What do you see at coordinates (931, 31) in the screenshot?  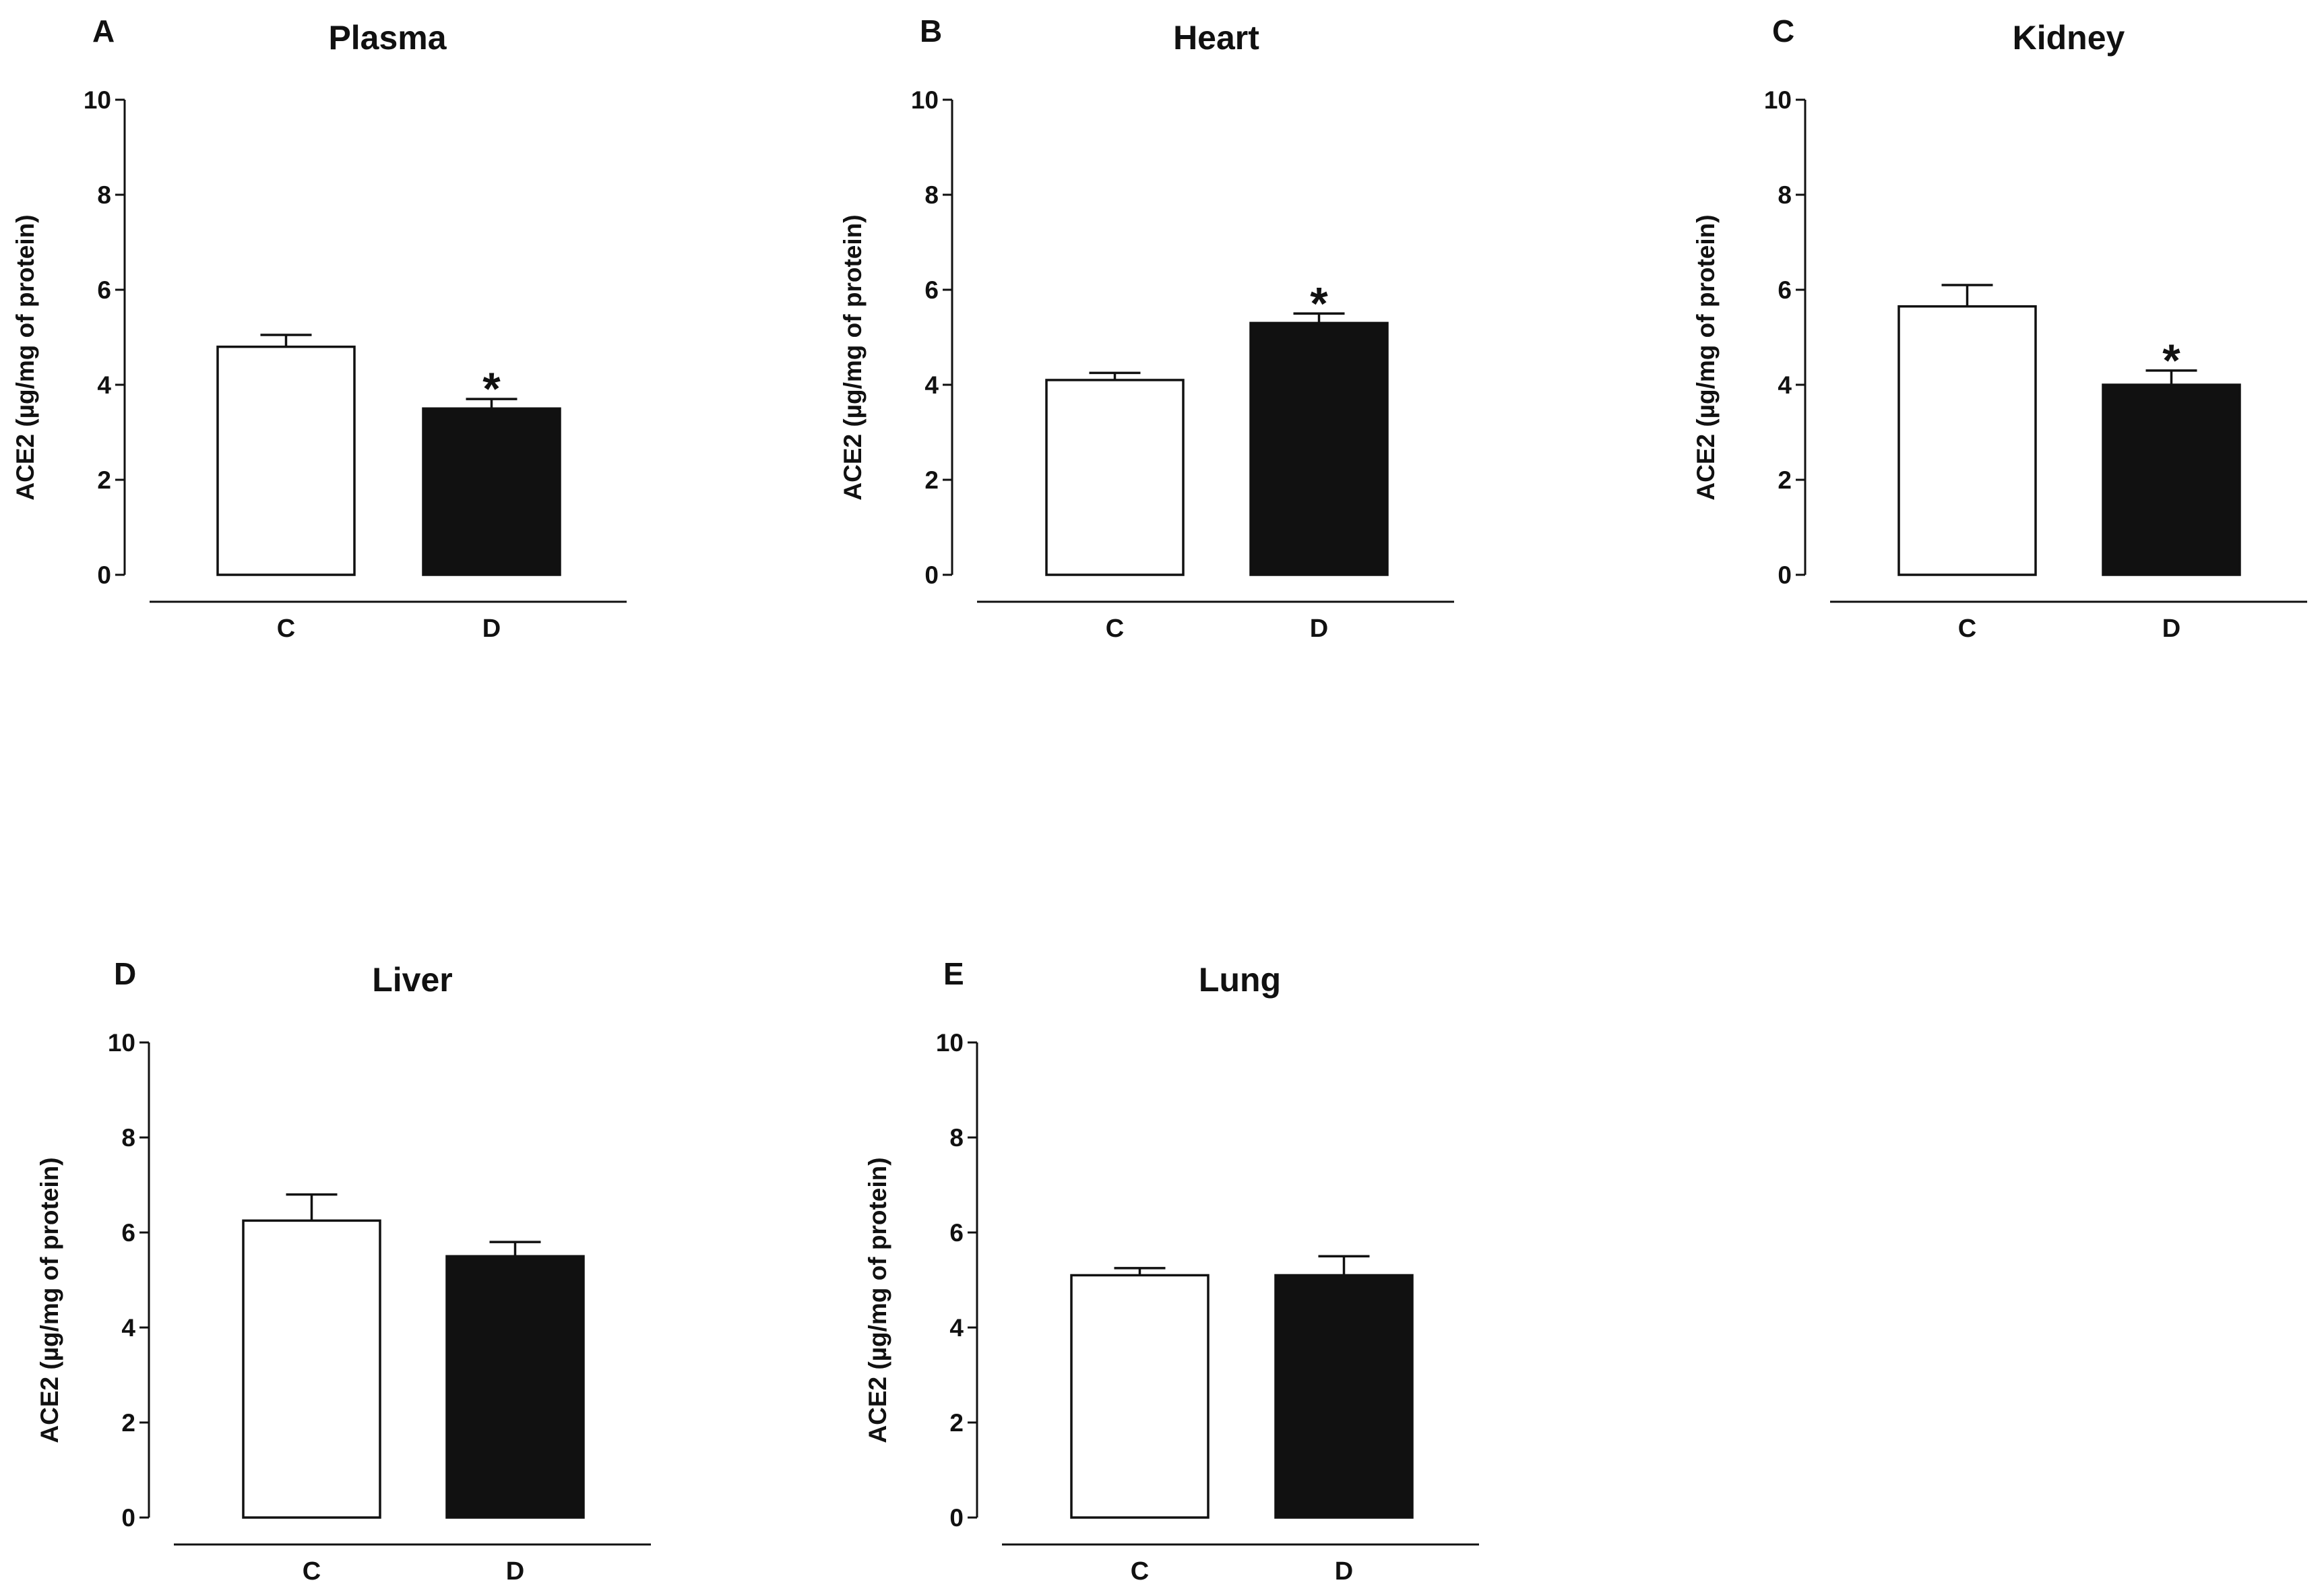 I see `panel-letter: B` at bounding box center [931, 31].